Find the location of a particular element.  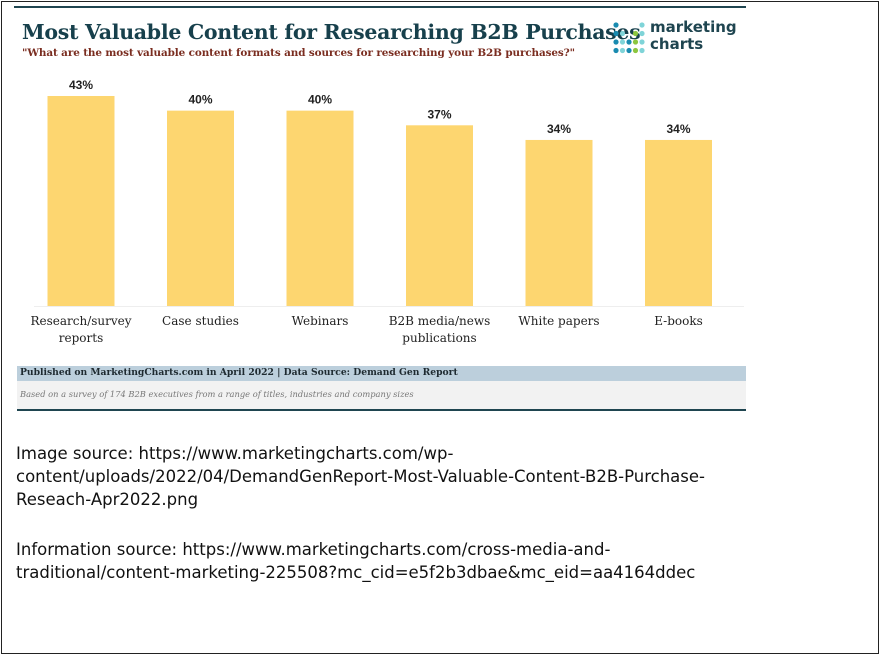

logo-line-1: marketing is located at coordinates (693, 27).